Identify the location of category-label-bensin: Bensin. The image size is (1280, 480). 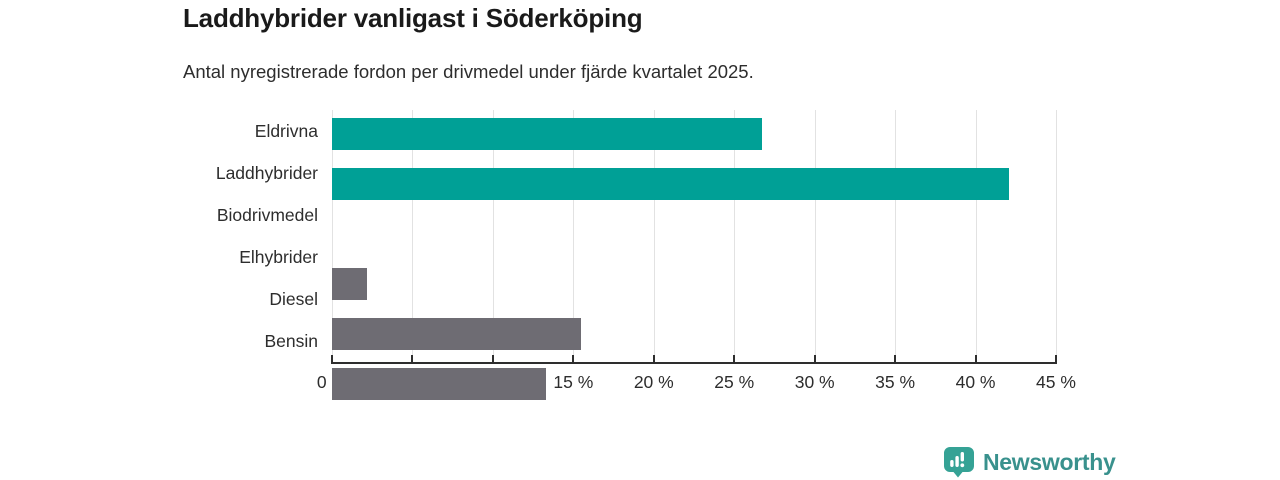
(291, 340).